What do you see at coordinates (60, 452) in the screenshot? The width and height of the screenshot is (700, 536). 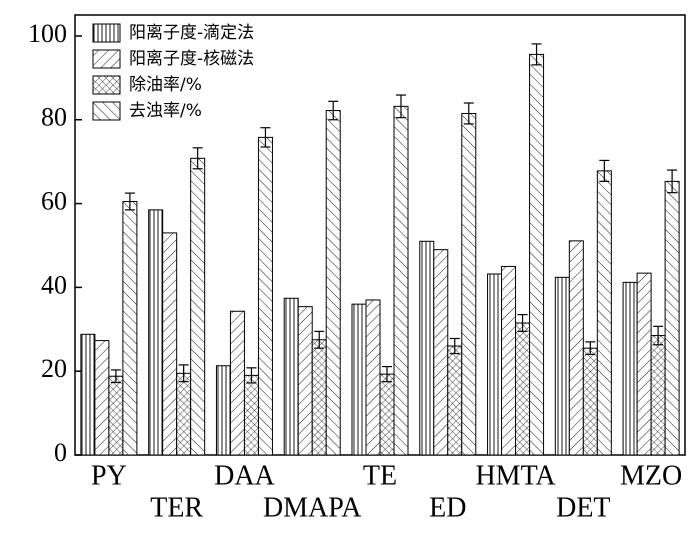 I see `y-tick-label: 0` at bounding box center [60, 452].